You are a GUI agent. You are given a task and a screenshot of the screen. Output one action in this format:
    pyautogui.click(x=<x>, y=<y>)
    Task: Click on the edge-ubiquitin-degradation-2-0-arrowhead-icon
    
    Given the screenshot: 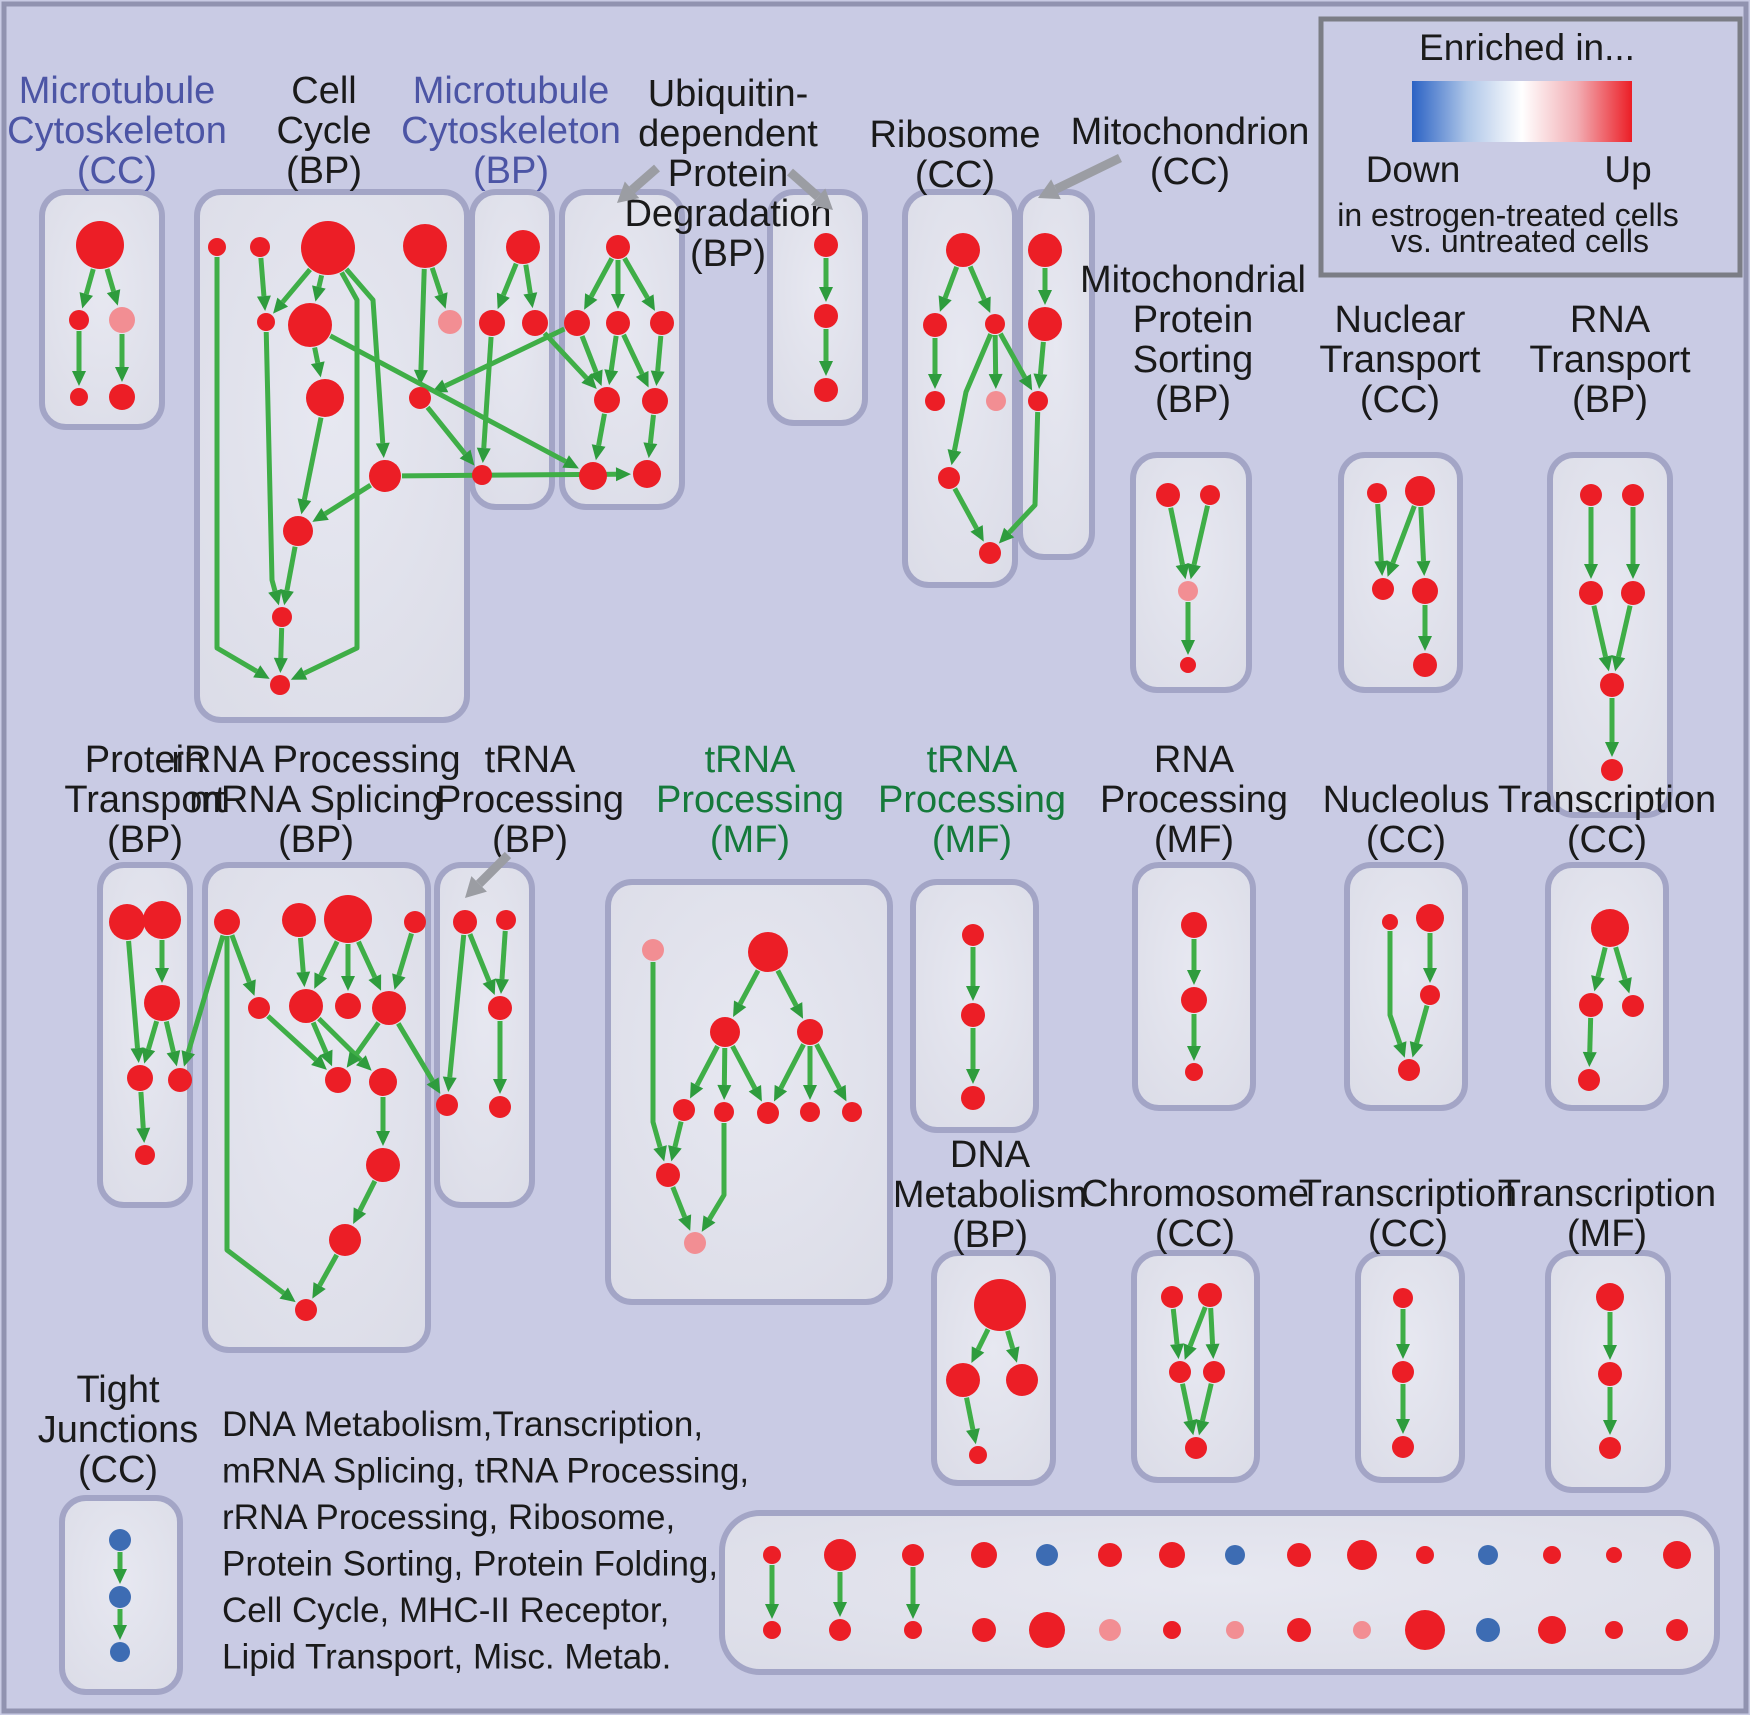 What is the action you would take?
    pyautogui.click(x=826, y=294)
    